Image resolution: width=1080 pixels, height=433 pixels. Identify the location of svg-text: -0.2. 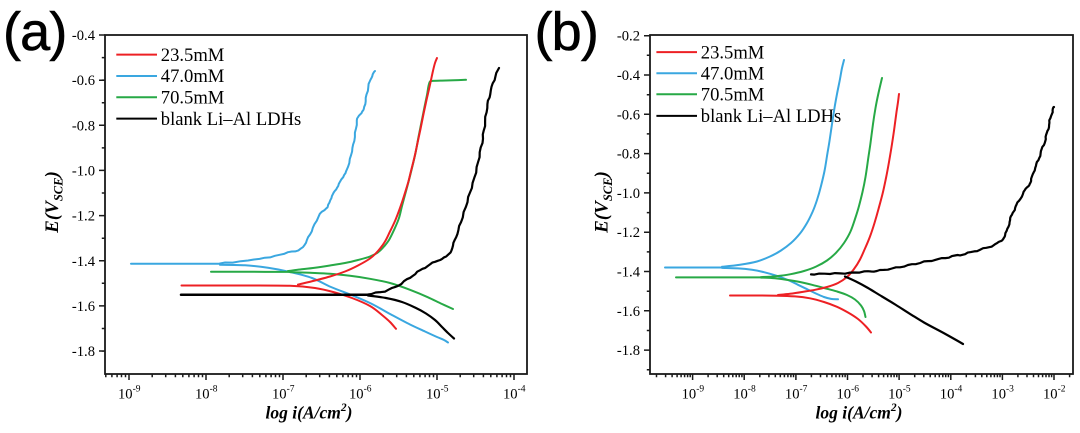
(628, 37).